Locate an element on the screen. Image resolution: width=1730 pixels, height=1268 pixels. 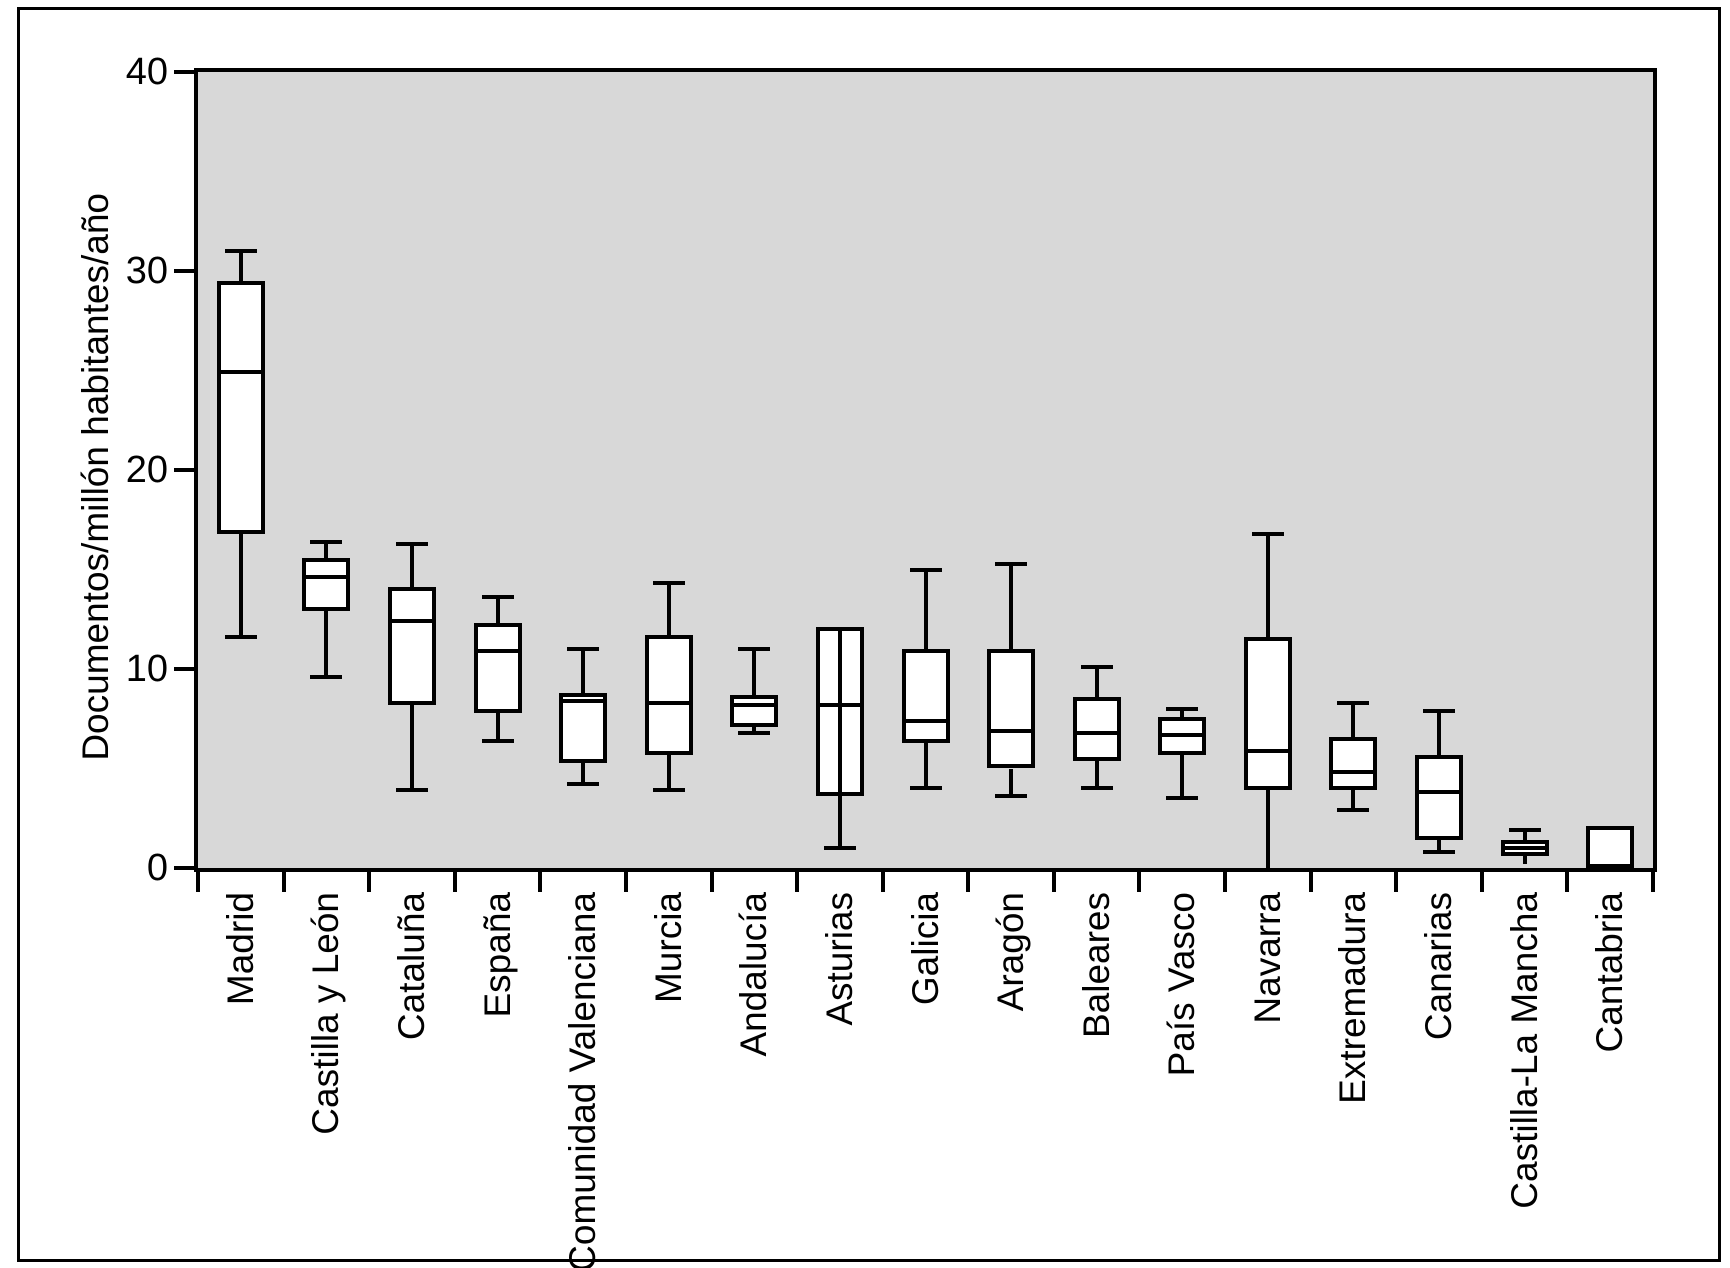
whisker-high-navarra is located at coordinates (1267, 585).